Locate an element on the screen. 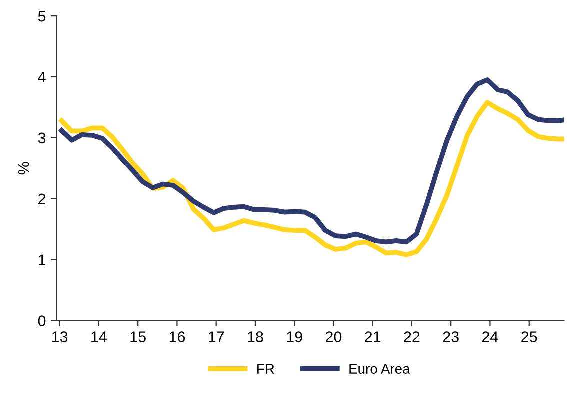  y-tick-label: 2 is located at coordinates (42, 199).